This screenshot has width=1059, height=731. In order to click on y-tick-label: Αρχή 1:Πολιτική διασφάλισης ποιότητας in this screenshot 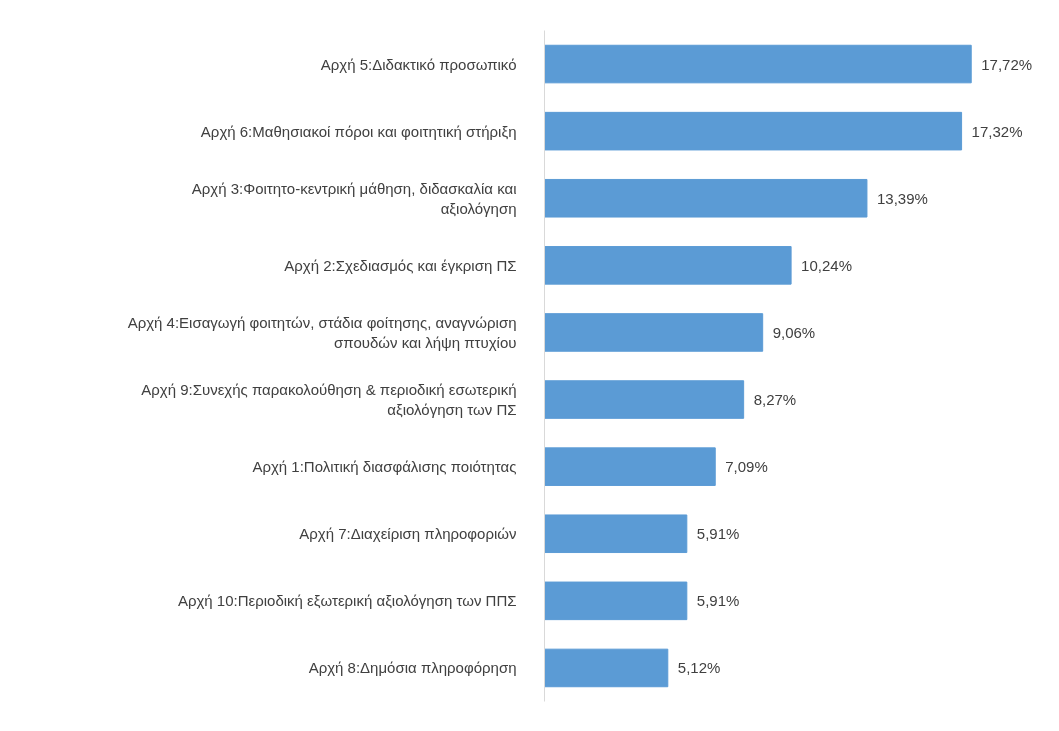, I will do `click(384, 467)`.